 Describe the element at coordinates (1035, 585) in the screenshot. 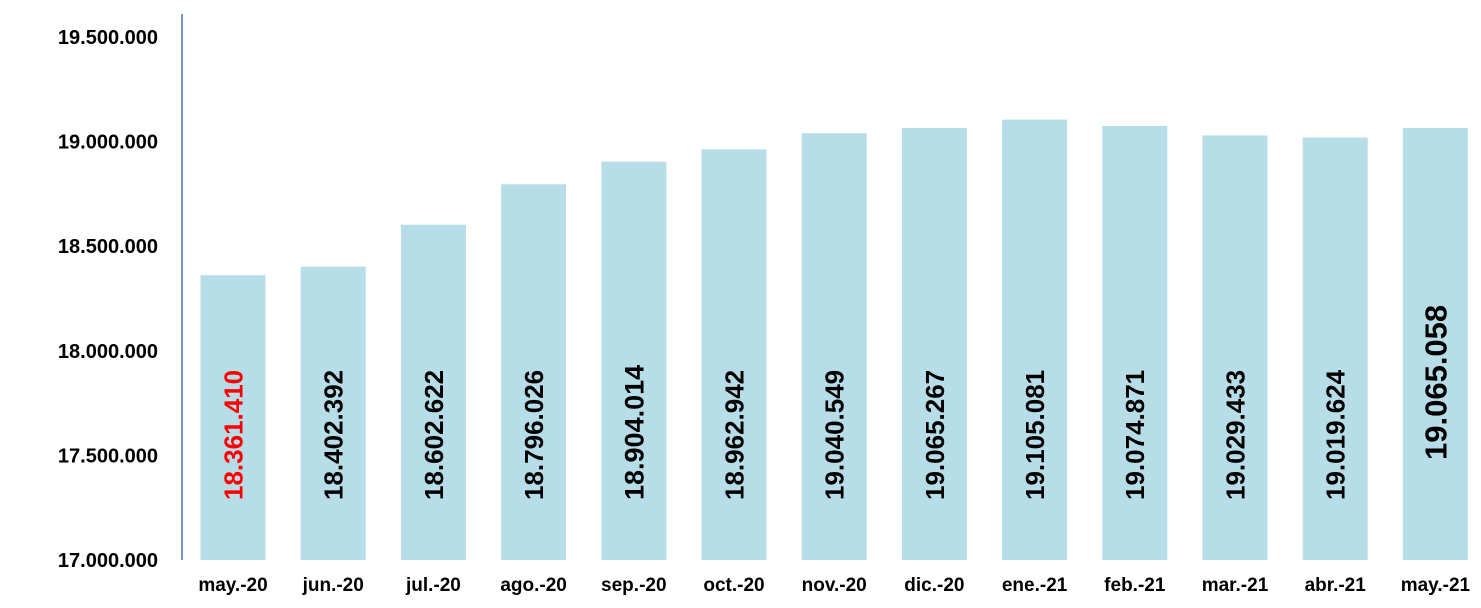

I see `x-tick-label: ene.-21` at that location.